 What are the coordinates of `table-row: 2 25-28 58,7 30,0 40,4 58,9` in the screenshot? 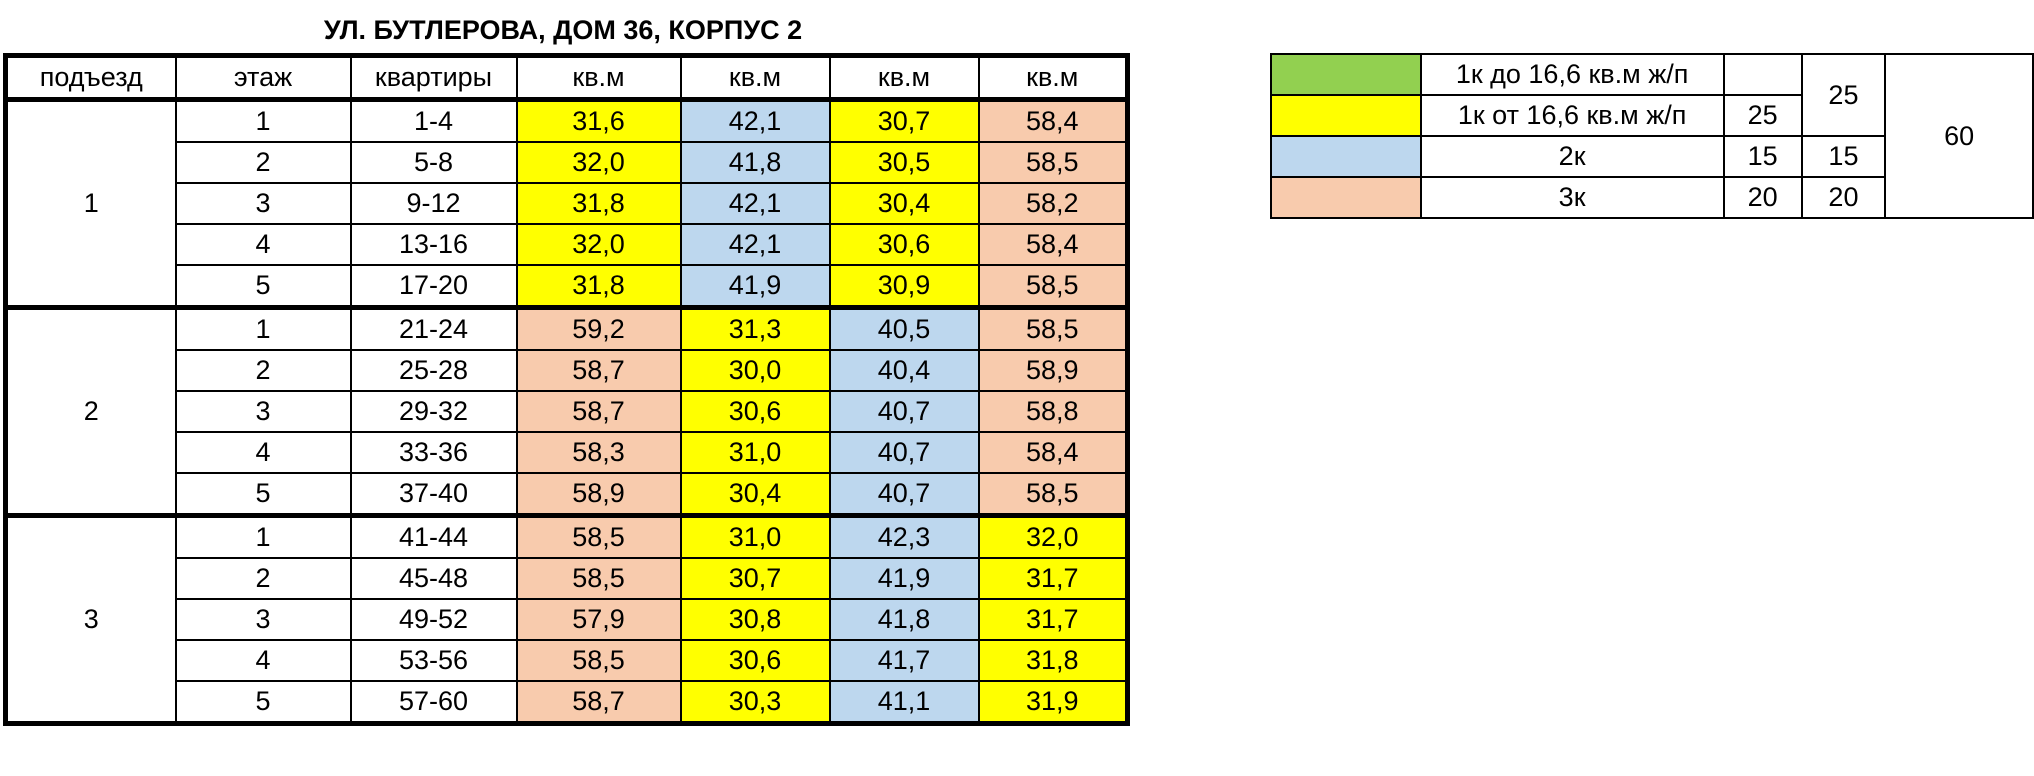 It's located at (567, 370).